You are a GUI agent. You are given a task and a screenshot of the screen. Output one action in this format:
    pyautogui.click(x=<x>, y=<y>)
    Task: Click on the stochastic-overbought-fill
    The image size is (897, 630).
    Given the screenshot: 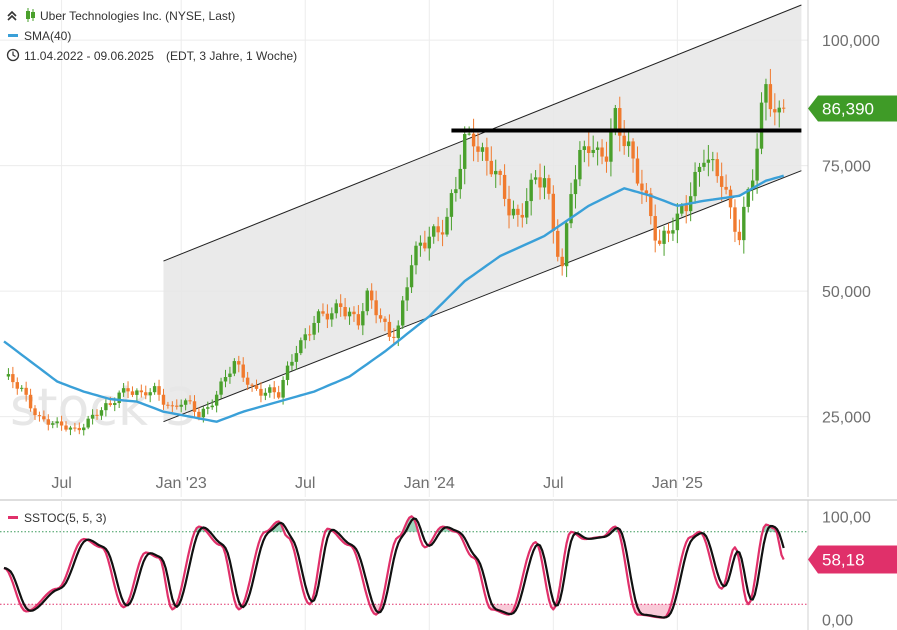 What is the action you would take?
    pyautogui.click(x=394, y=524)
    